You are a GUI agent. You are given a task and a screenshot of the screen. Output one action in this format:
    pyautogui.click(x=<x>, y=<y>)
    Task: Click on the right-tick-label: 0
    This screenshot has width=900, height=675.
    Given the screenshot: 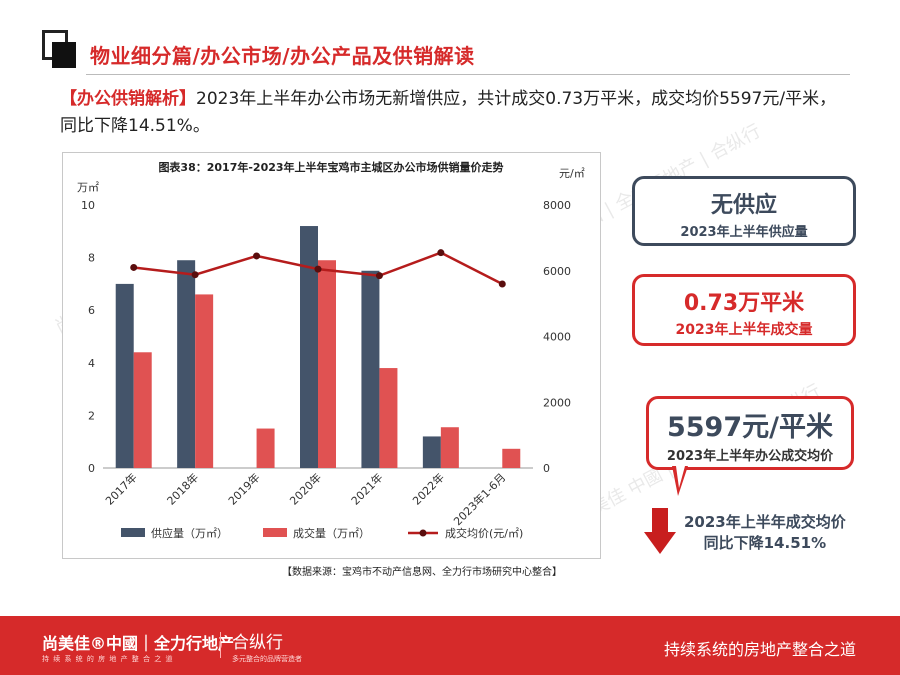 What is the action you would take?
    pyautogui.click(x=546, y=468)
    